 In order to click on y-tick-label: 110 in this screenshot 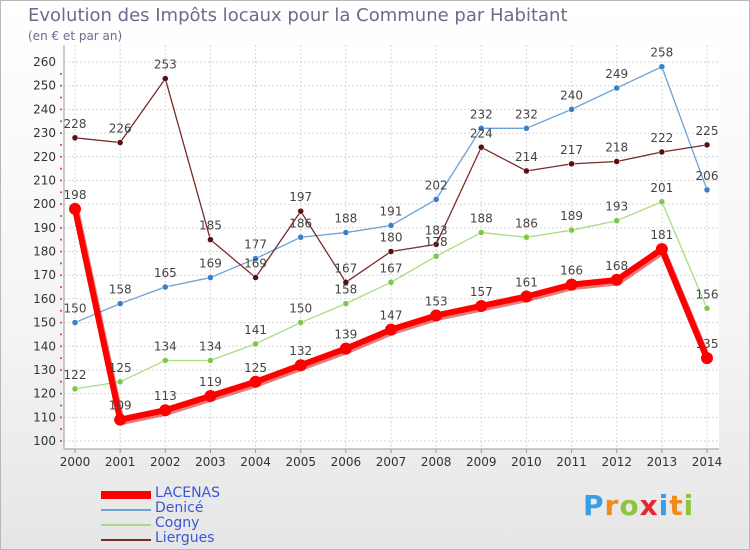, I will do `click(44, 417)`.